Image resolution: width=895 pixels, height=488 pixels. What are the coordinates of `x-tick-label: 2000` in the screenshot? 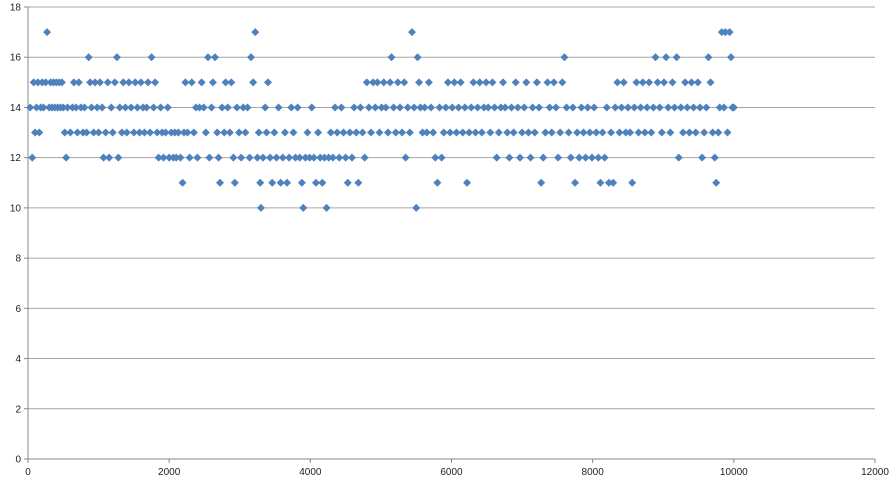 It's located at (169, 472).